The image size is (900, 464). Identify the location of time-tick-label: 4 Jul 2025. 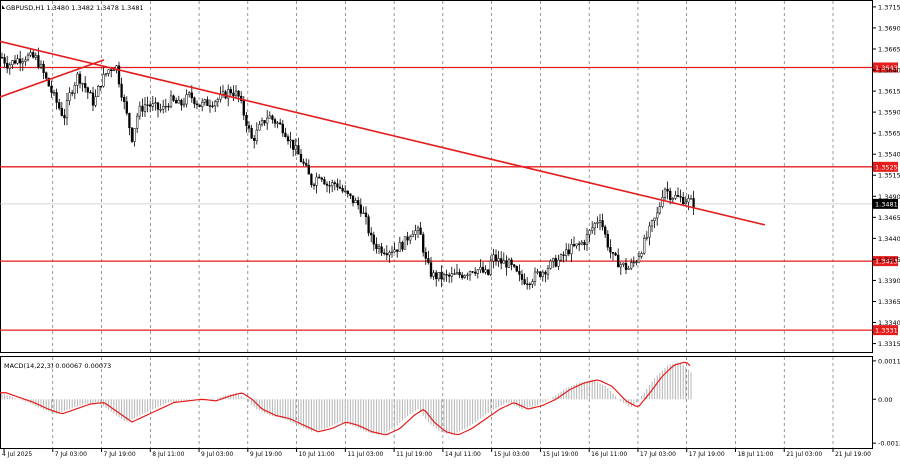
(17, 454).